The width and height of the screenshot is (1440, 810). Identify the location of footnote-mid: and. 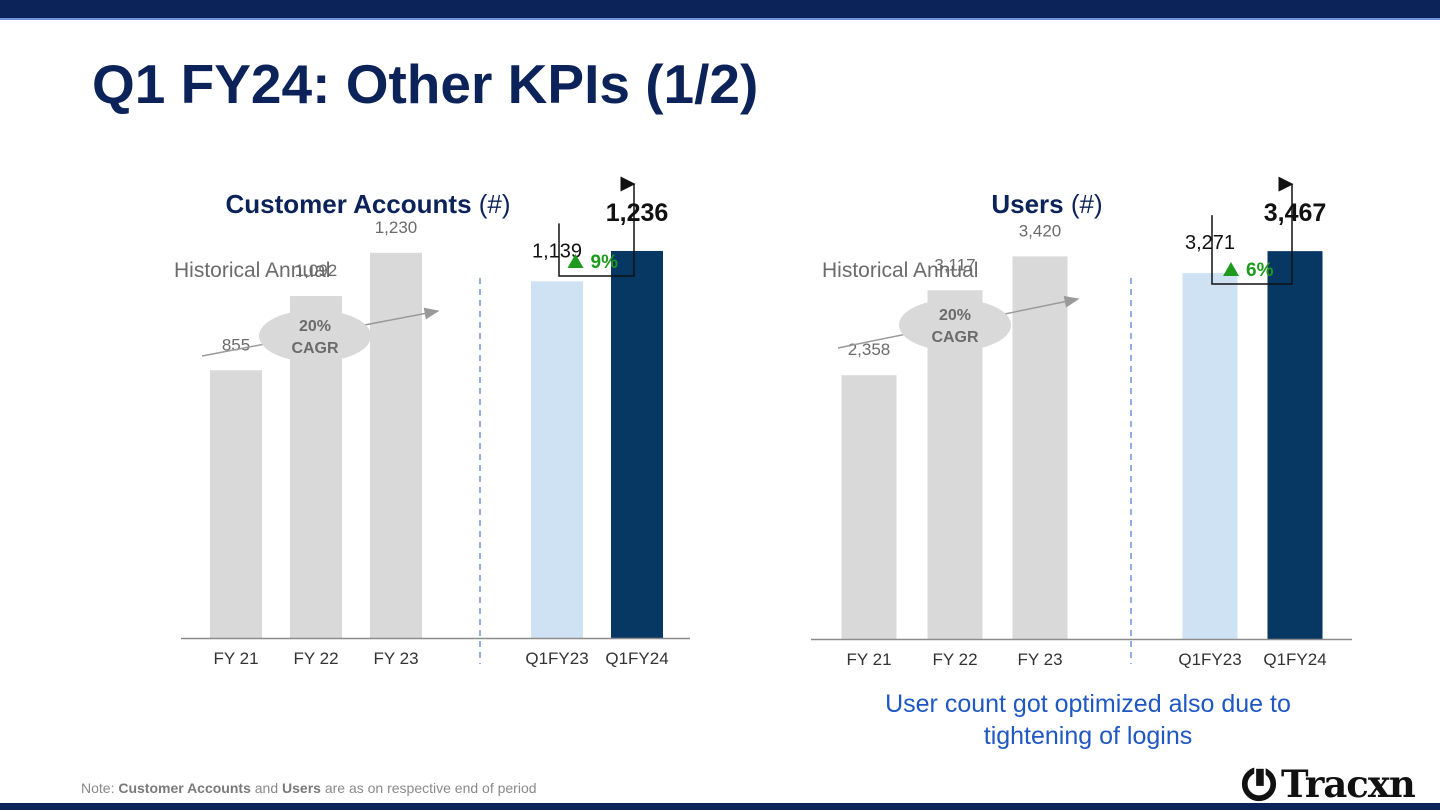
(266, 788).